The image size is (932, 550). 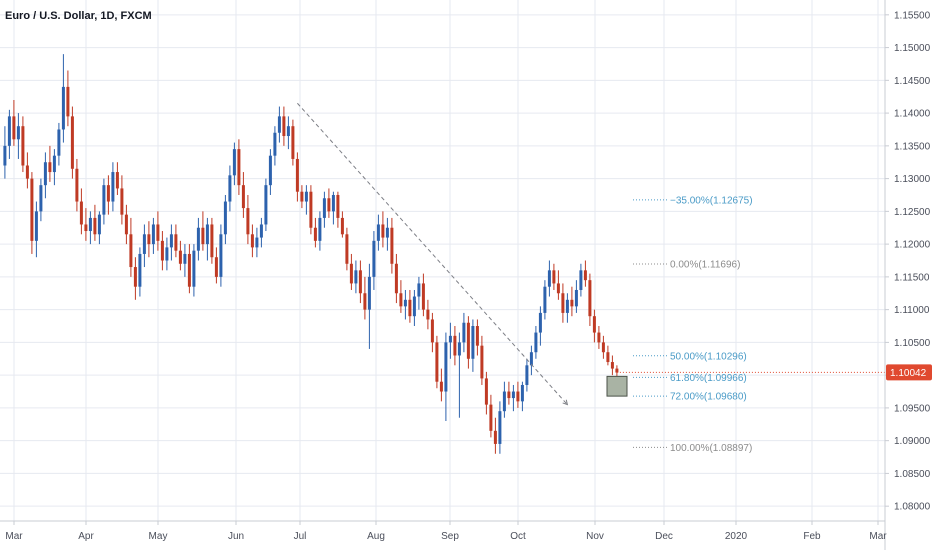 I want to click on time-tick-label: Mar, so click(x=878, y=536).